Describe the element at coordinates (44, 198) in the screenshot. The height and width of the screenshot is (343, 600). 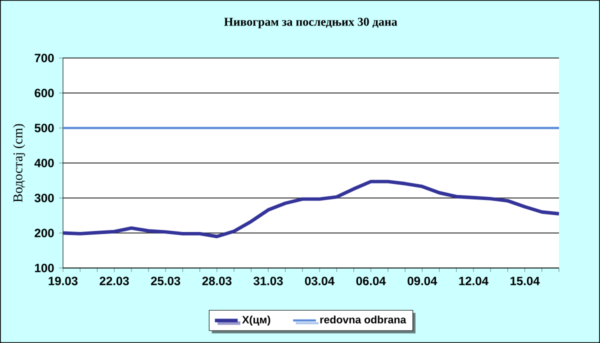
I see `y-tick-label: 300` at that location.